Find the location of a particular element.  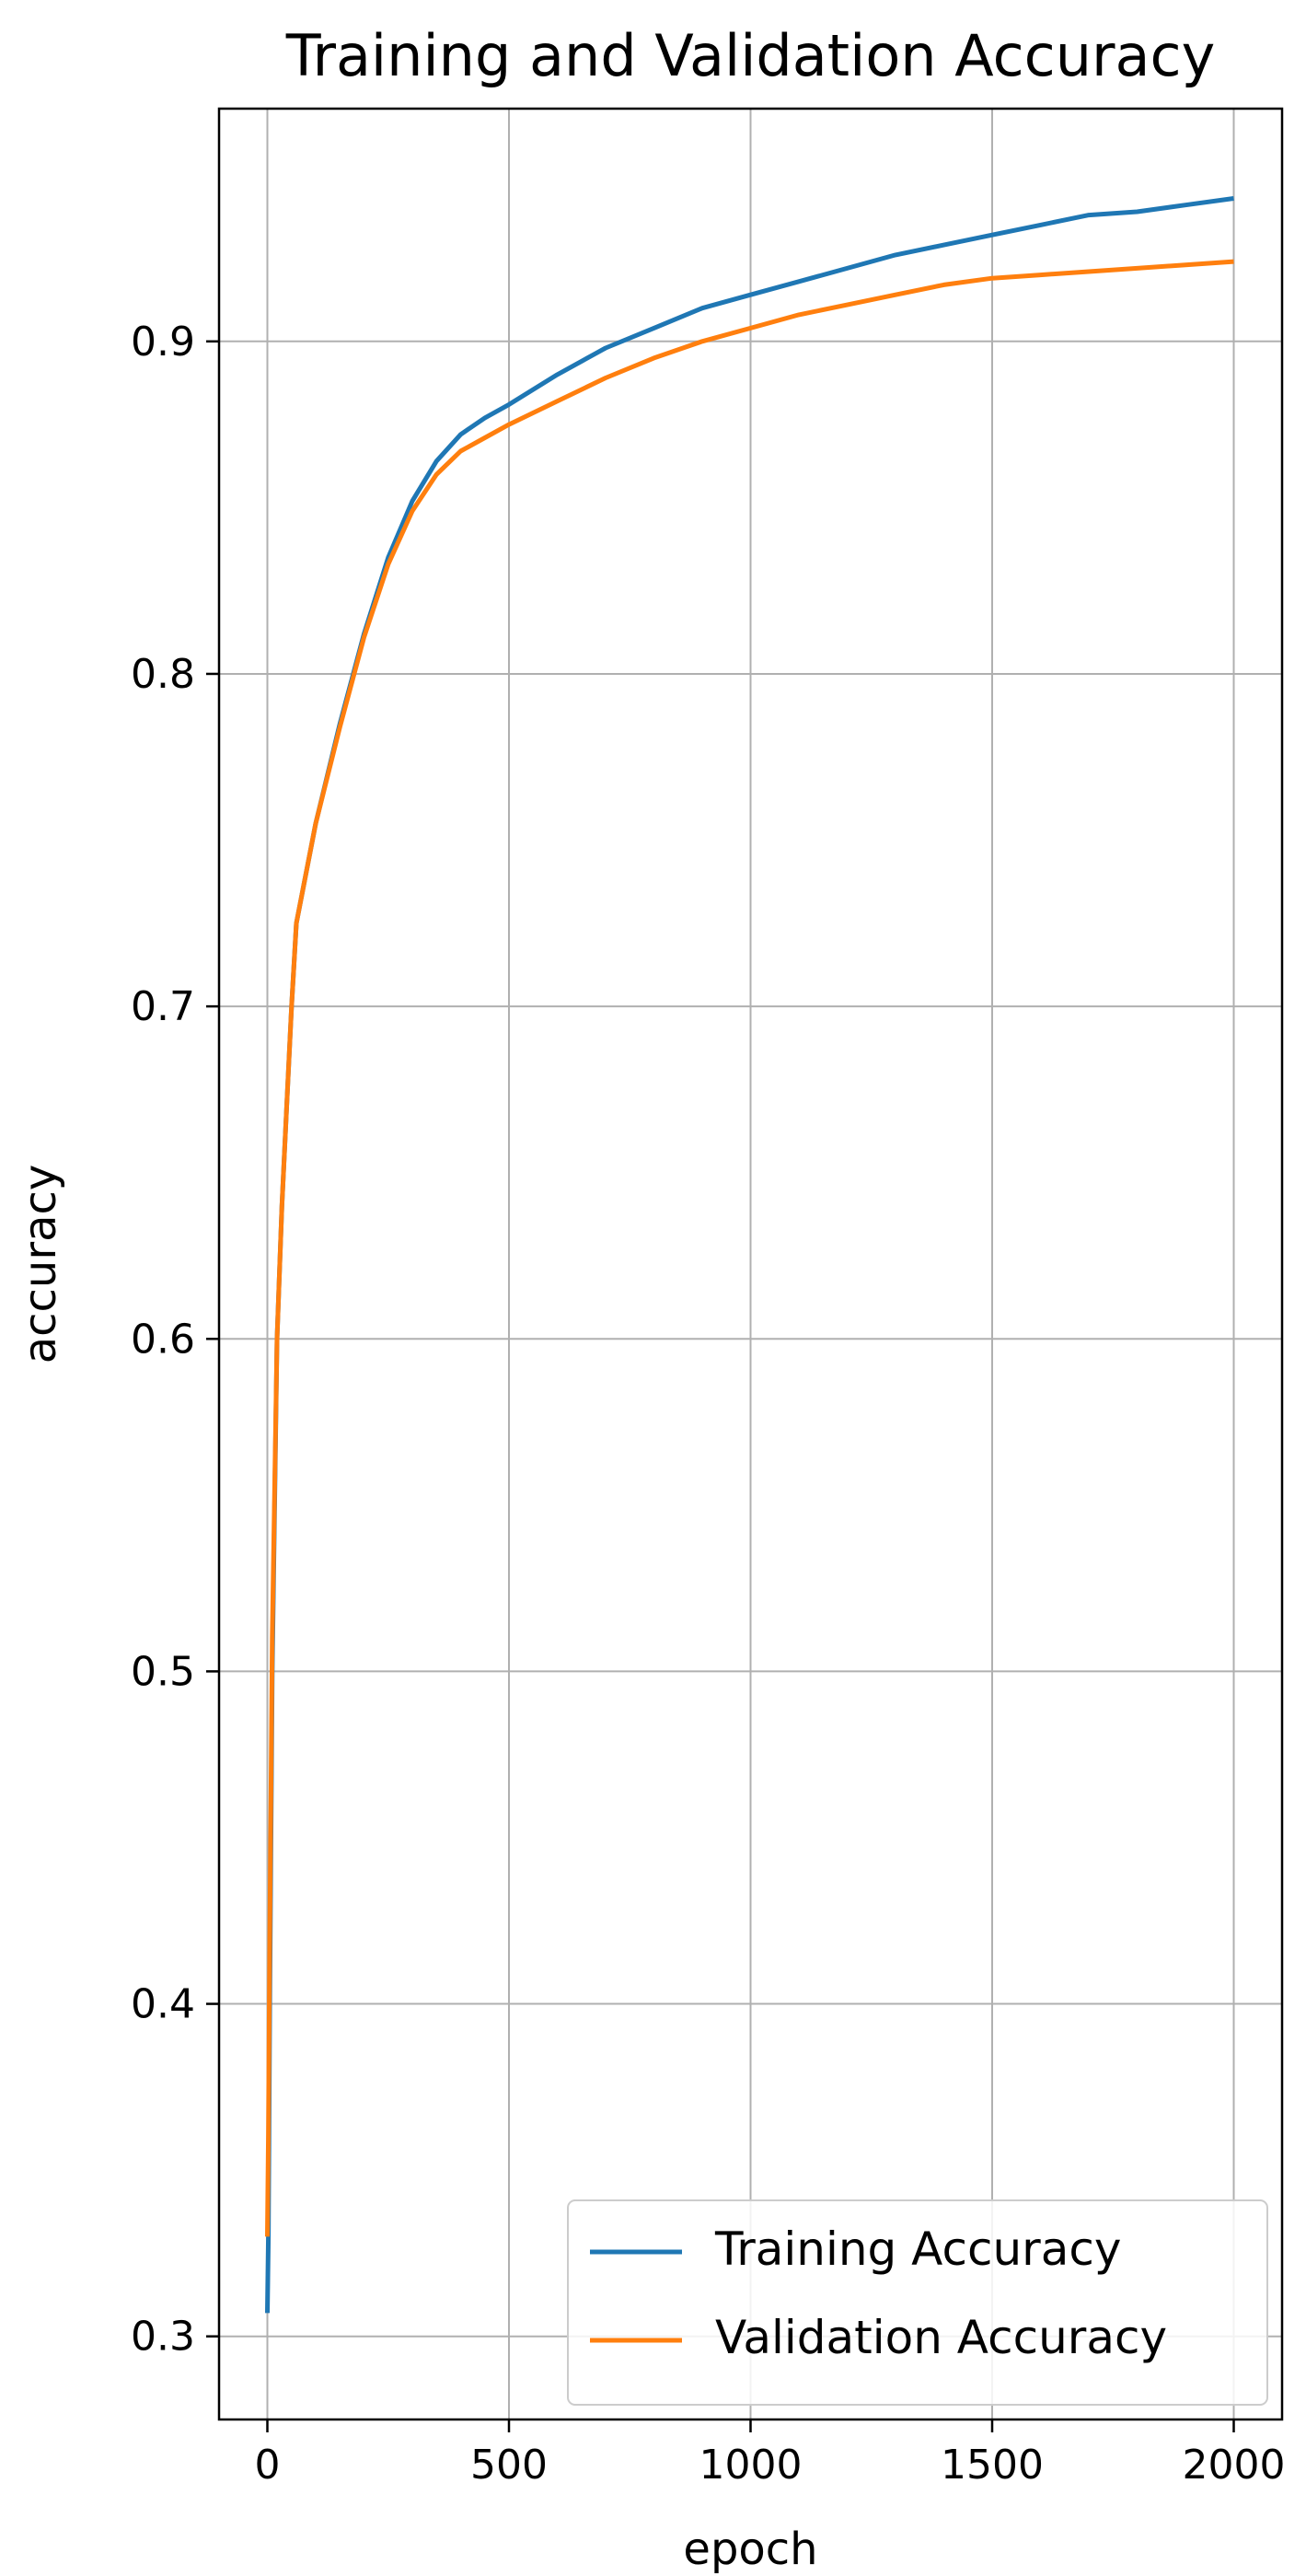

y-tick-label: 0.8 is located at coordinates (163, 674).